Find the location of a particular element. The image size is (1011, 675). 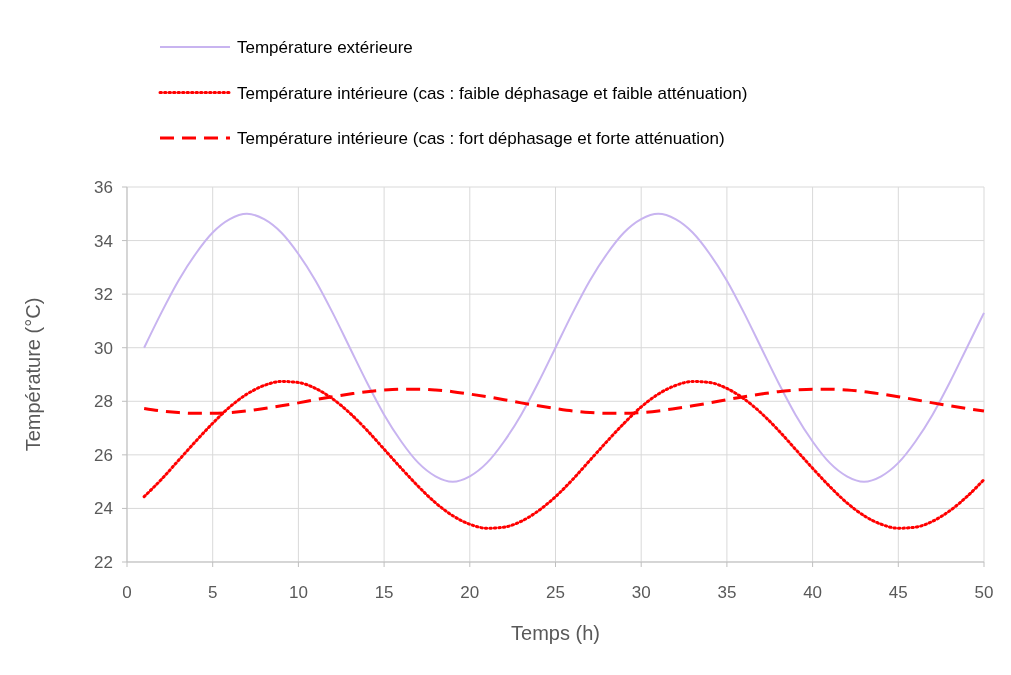

x-tick-label: 15 is located at coordinates (384, 592).